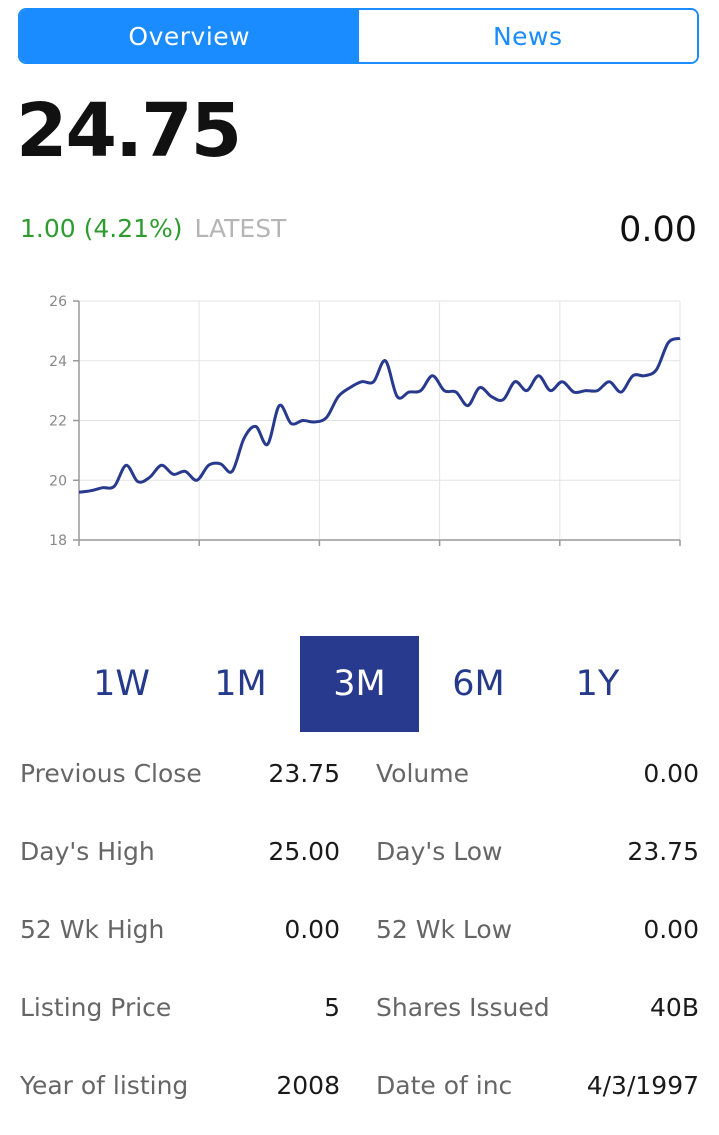  What do you see at coordinates (304, 773) in the screenshot?
I see `previous-close-value: 23.75` at bounding box center [304, 773].